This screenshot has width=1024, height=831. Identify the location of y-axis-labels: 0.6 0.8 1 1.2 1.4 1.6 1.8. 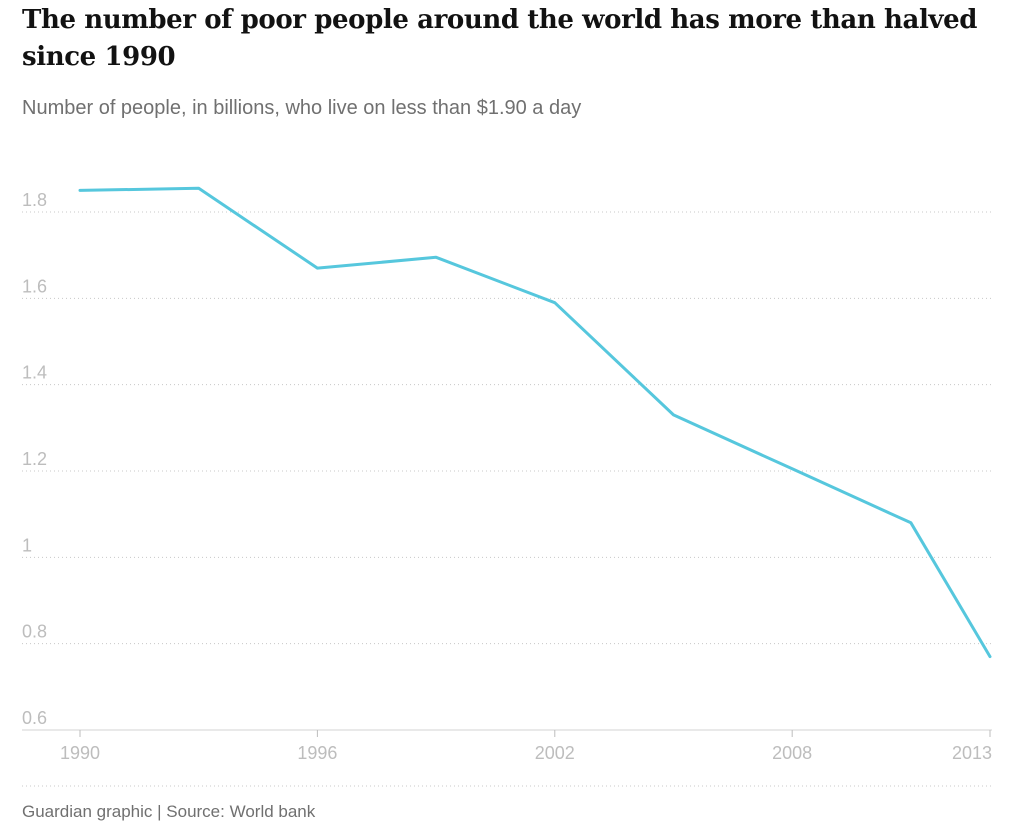
(34, 459).